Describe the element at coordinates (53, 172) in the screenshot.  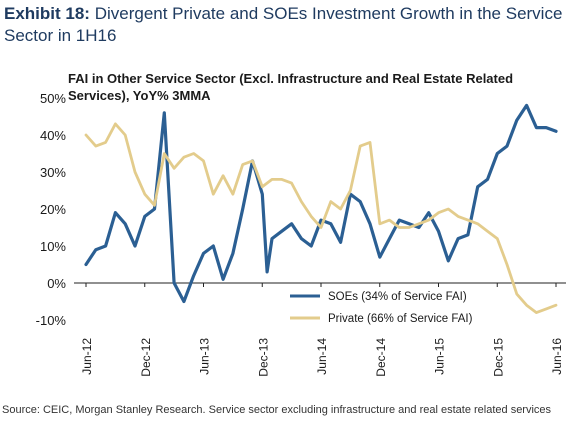
I see `y-tick-label: 30%` at that location.